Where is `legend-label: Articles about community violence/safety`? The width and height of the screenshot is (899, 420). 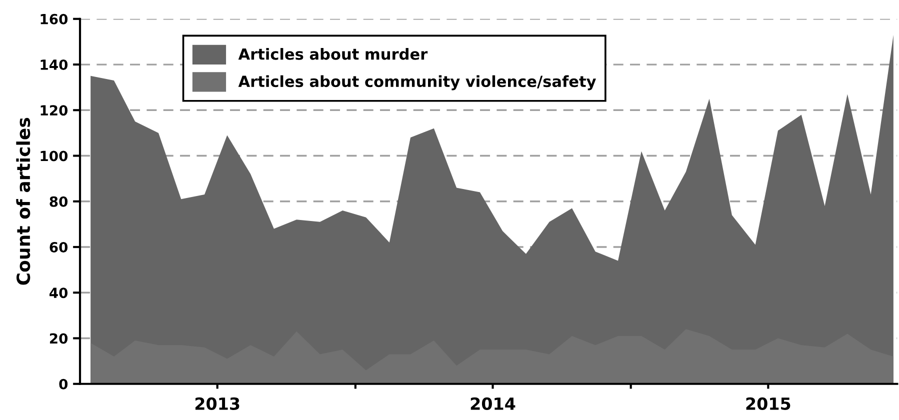 legend-label: Articles about community violence/safety is located at coordinates (417, 82).